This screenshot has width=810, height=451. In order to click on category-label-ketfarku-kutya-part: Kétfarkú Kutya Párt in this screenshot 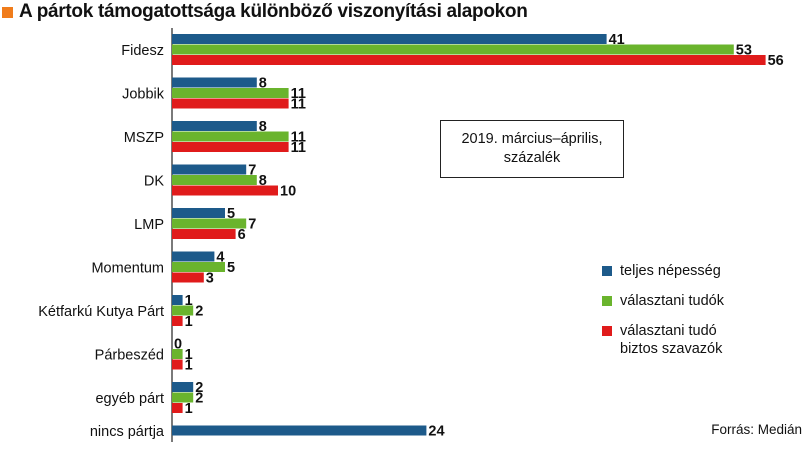, I will do `click(101, 312)`.